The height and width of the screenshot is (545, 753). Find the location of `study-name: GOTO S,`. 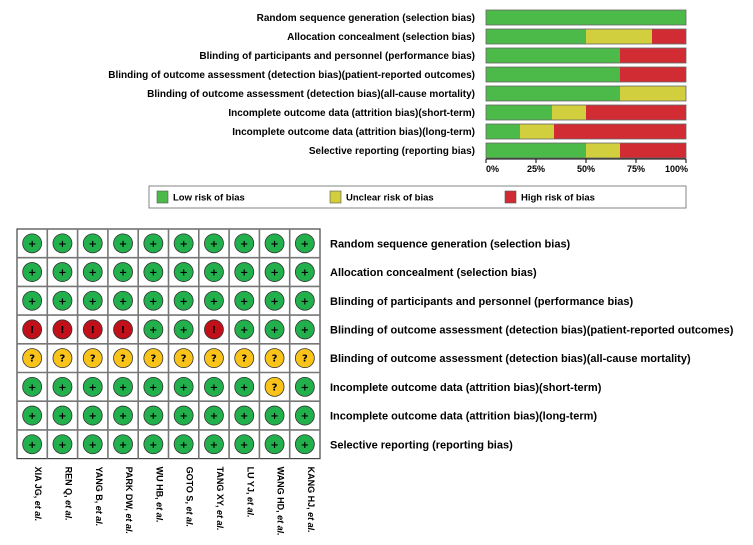

study-name: GOTO S, is located at coordinates (190, 487).